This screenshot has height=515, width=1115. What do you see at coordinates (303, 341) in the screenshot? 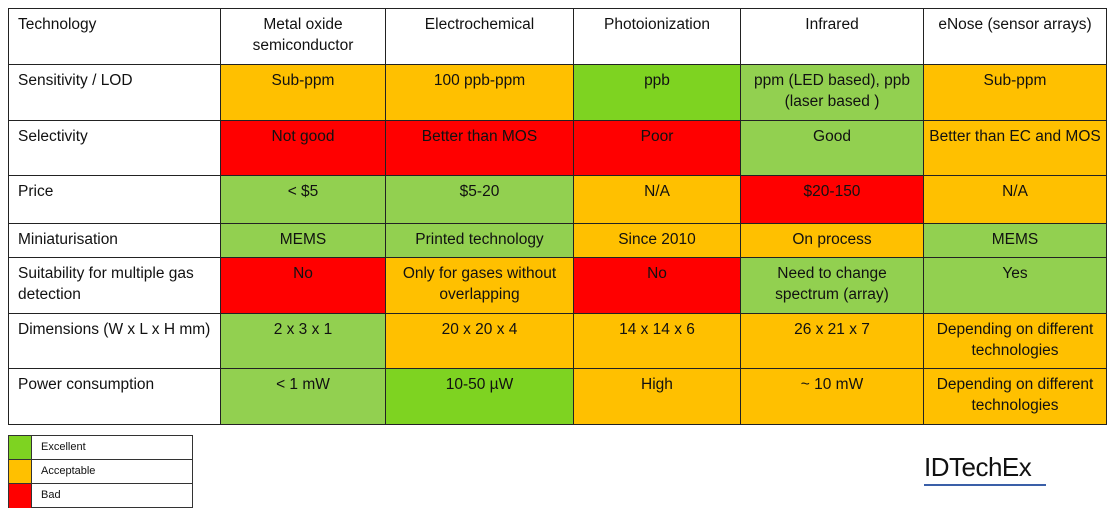
I see `table-cell-excellent: 2 x 3 x 1` at bounding box center [303, 341].